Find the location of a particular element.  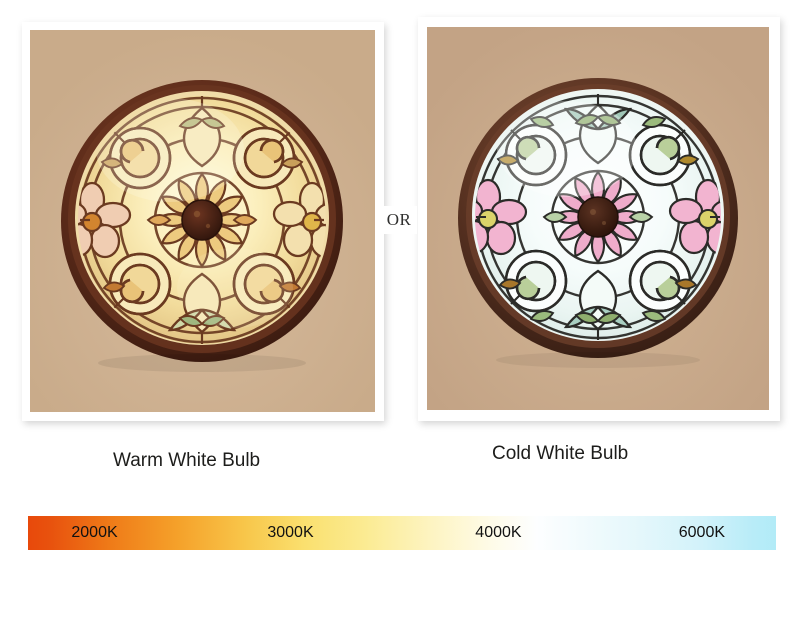

kelvin-tick-2000k: 2000K is located at coordinates (94, 532).